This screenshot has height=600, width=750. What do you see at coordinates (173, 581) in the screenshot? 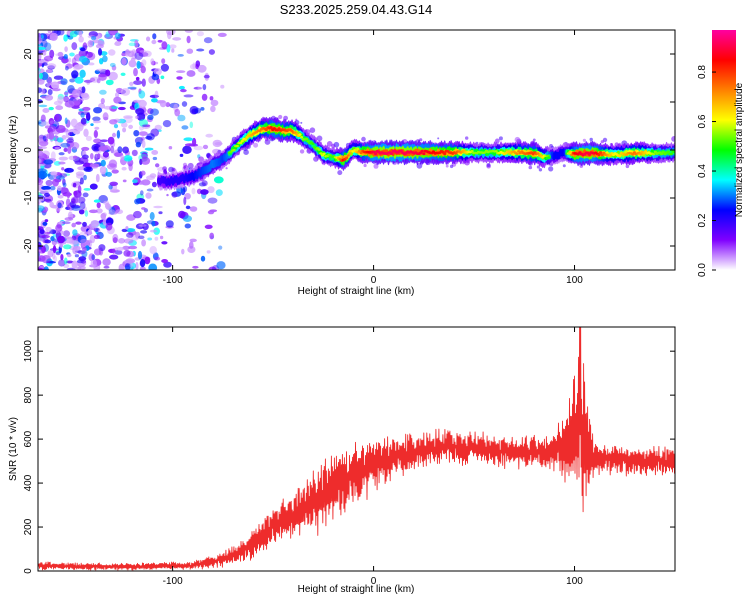
I see `snr-xtick-label: -100` at bounding box center [173, 581].